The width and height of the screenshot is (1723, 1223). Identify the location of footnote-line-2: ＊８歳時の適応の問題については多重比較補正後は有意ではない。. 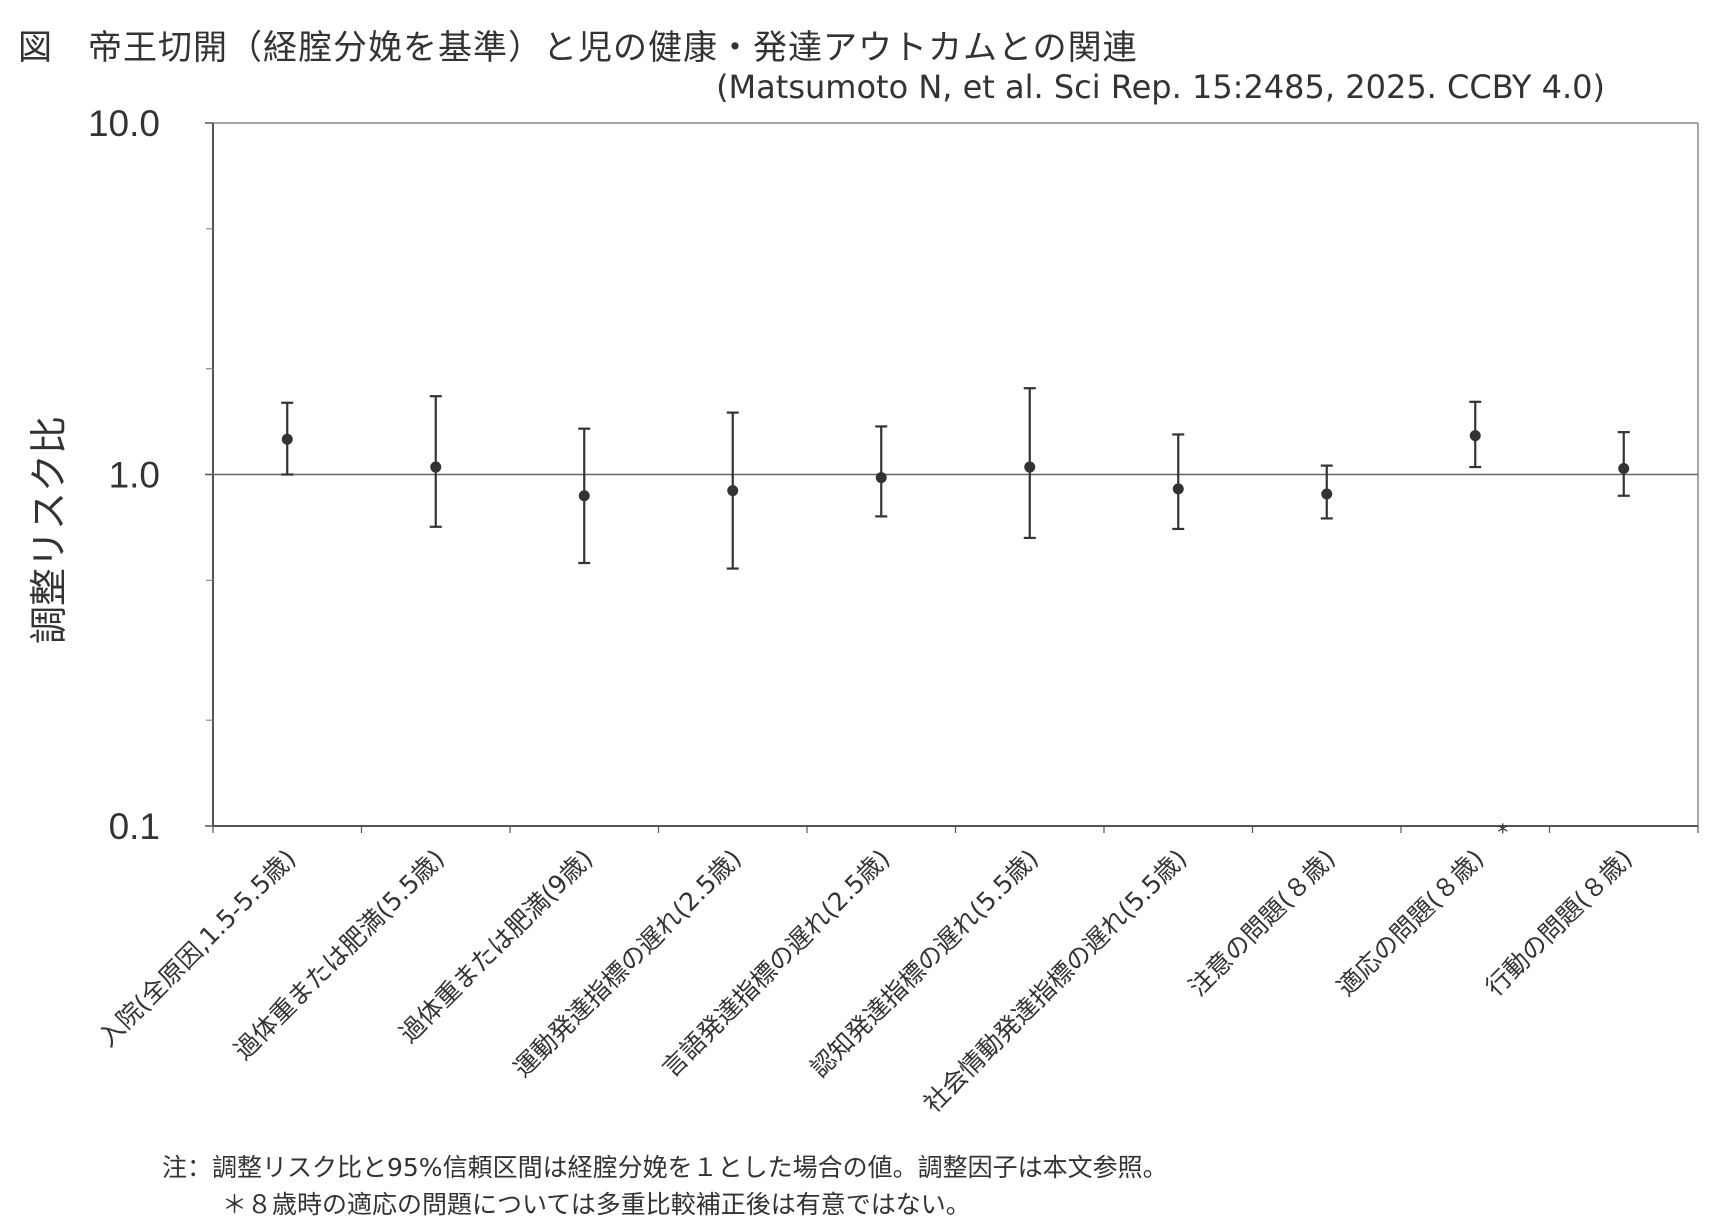
(596, 1204).